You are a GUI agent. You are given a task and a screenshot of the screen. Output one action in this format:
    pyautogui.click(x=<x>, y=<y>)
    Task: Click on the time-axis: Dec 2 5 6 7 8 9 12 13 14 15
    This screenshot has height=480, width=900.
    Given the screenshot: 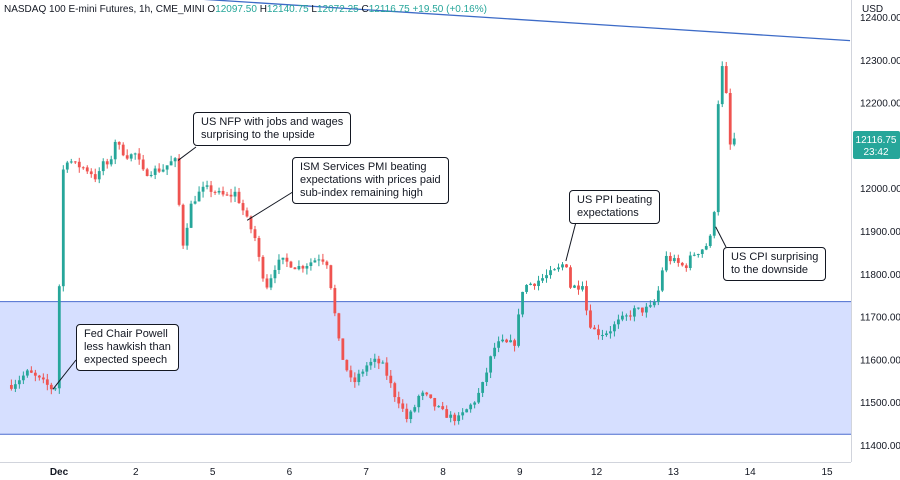 What is the action you would take?
    pyautogui.click(x=441, y=472)
    